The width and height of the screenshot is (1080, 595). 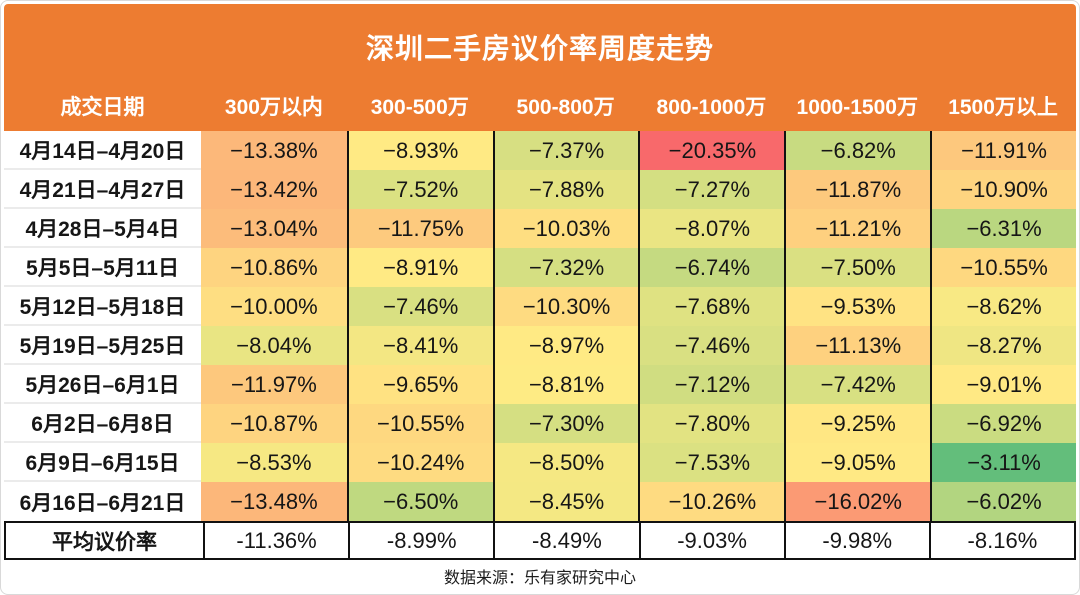 I want to click on column-header-price-band: 1000-1500万, so click(x=857, y=107).